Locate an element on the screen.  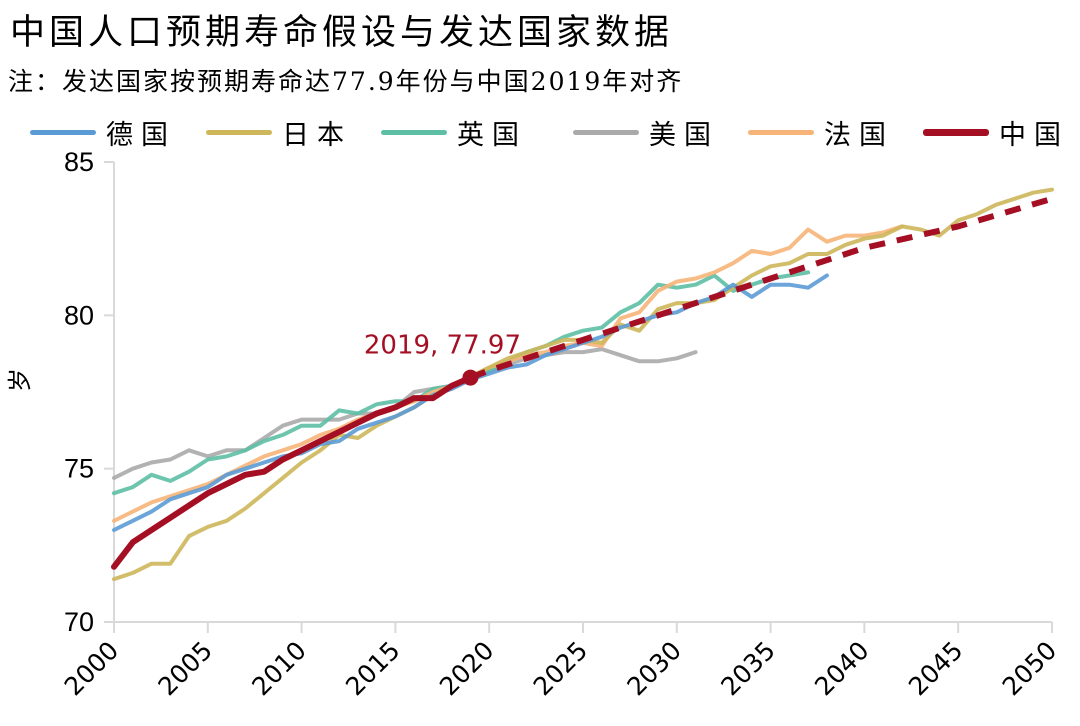
legend-label-germany: 德国 is located at coordinates (141, 135).